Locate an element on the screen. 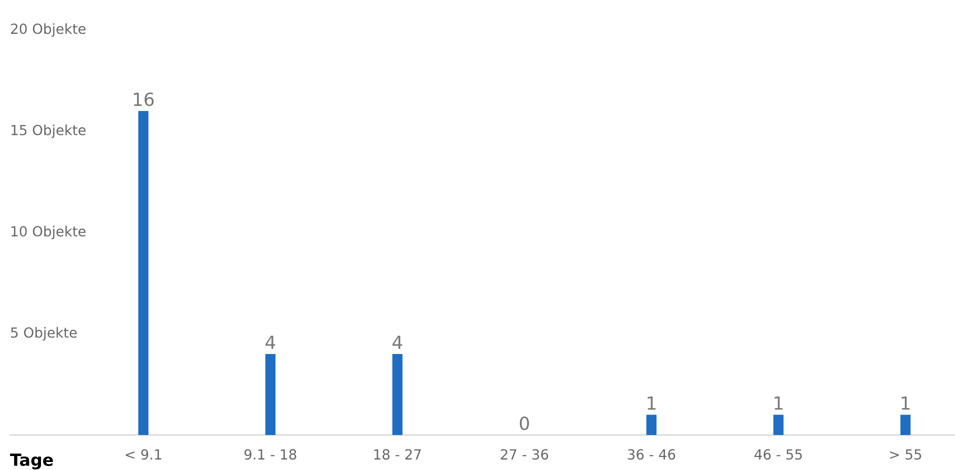 Image resolution: width=955 pixels, height=470 pixels. x-tick-label: 36 - 46 is located at coordinates (652, 454).